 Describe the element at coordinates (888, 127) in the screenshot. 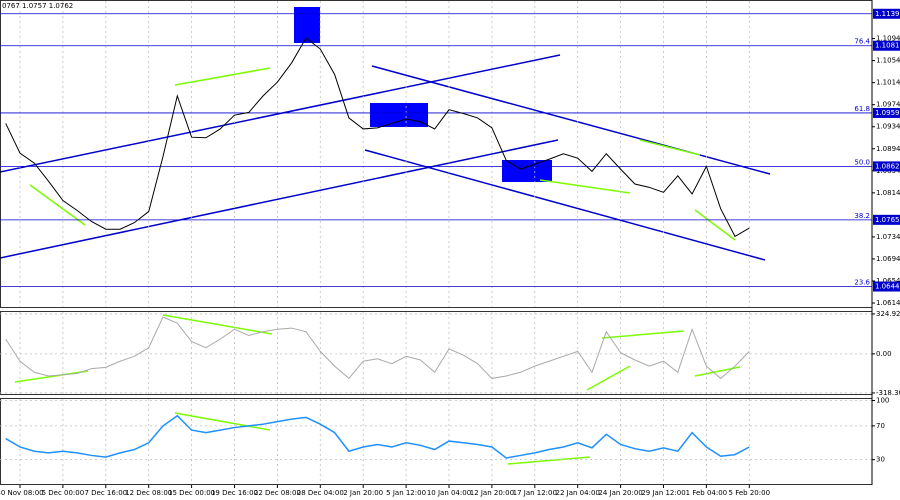

I see `y-tick-label: 1.0934` at that location.